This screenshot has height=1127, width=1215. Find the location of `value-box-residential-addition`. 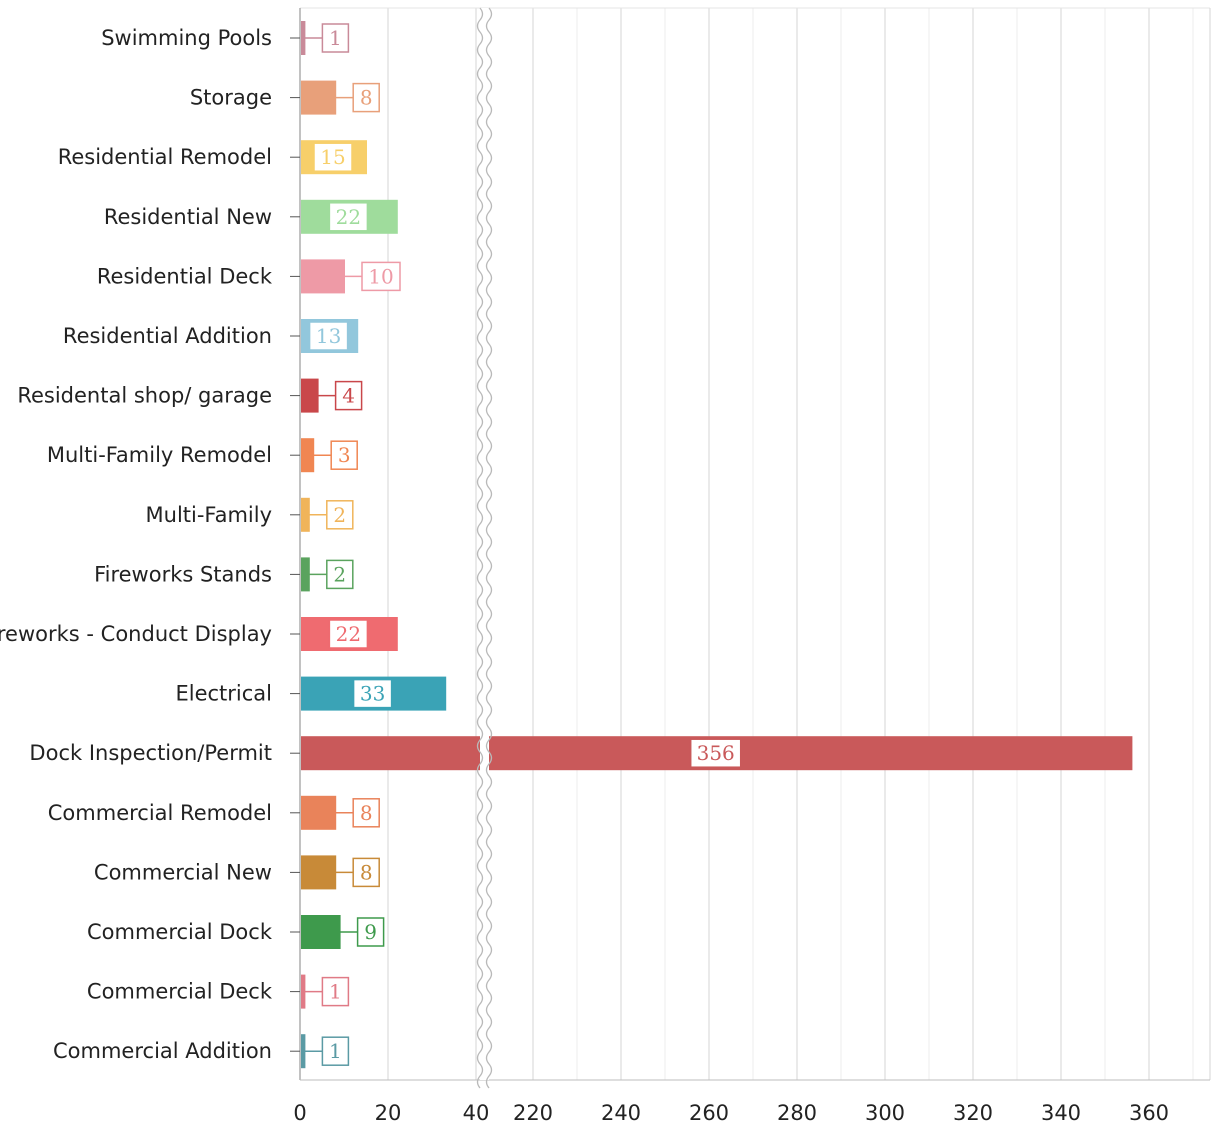

value-box-residential-addition is located at coordinates (328, 336).